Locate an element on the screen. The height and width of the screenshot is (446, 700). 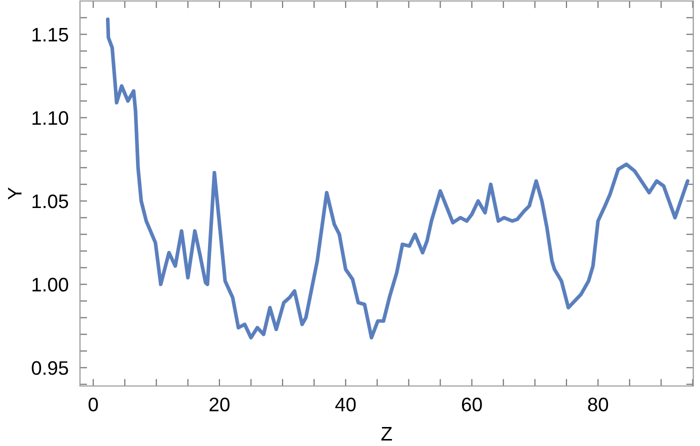
x-tick-label: 40 is located at coordinates (345, 405).